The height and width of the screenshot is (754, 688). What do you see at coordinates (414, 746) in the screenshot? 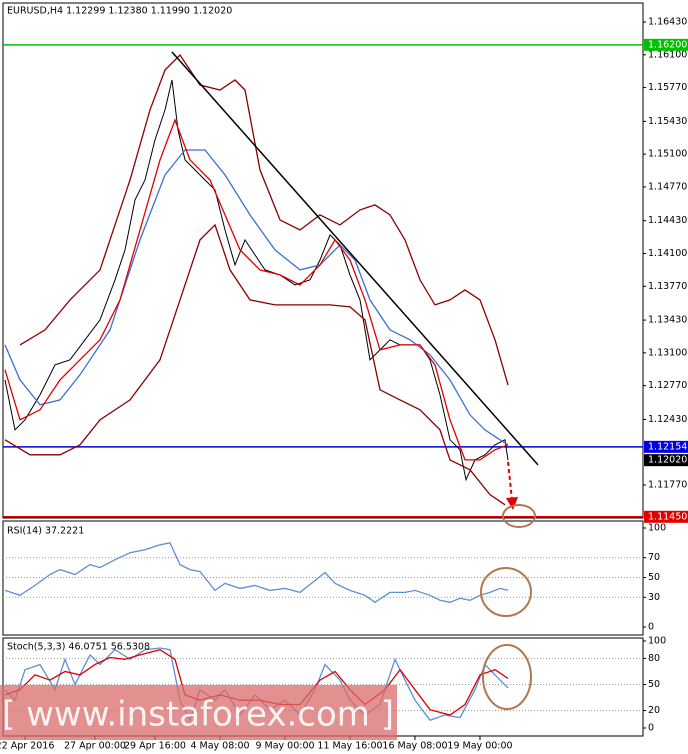
I see `x-tick-label: 16 May 08:00` at bounding box center [414, 746].